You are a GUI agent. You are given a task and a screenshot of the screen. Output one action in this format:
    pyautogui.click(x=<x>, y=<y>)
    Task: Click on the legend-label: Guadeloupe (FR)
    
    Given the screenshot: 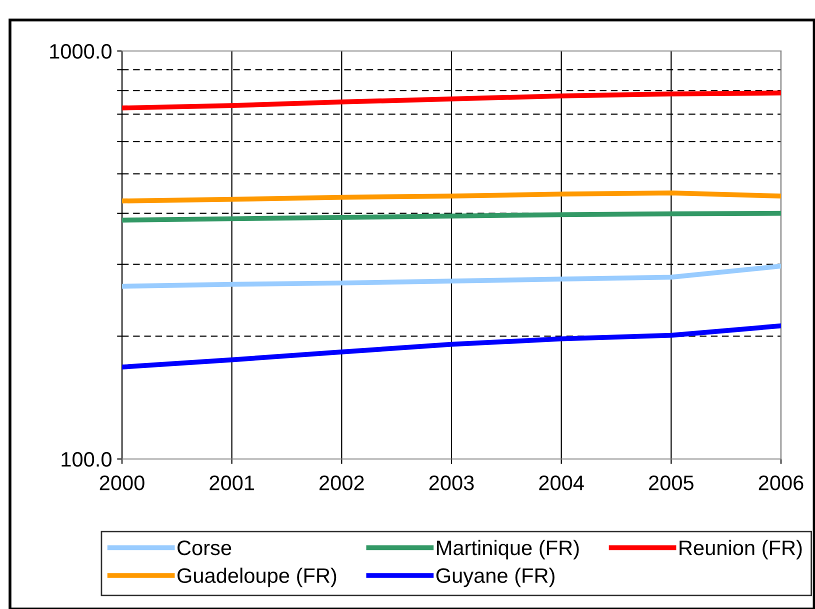 What is the action you would take?
    pyautogui.click(x=257, y=578)
    